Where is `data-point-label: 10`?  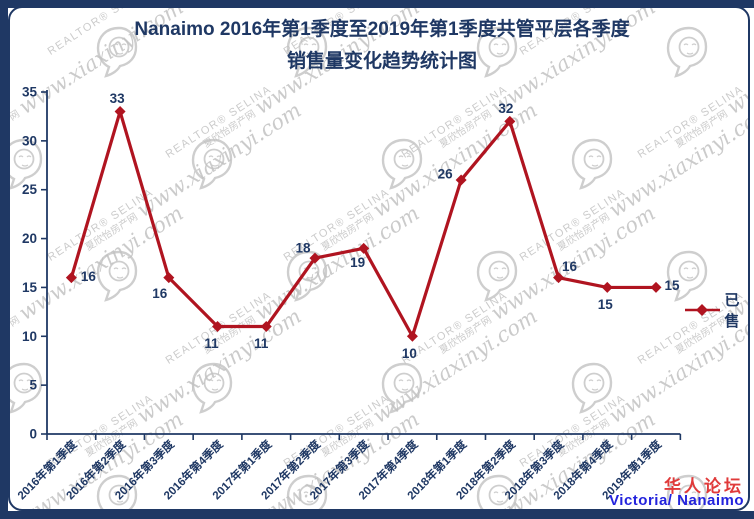
data-point-label: 10 is located at coordinates (409, 353).